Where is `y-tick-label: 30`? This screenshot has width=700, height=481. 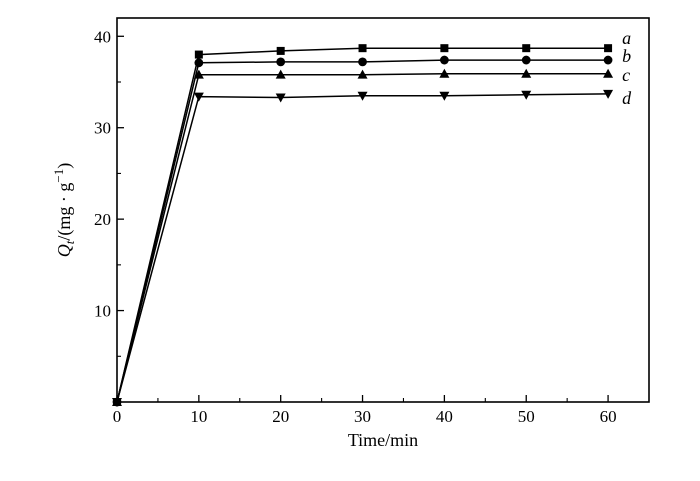
y-tick-label: 30 is located at coordinates (102, 128).